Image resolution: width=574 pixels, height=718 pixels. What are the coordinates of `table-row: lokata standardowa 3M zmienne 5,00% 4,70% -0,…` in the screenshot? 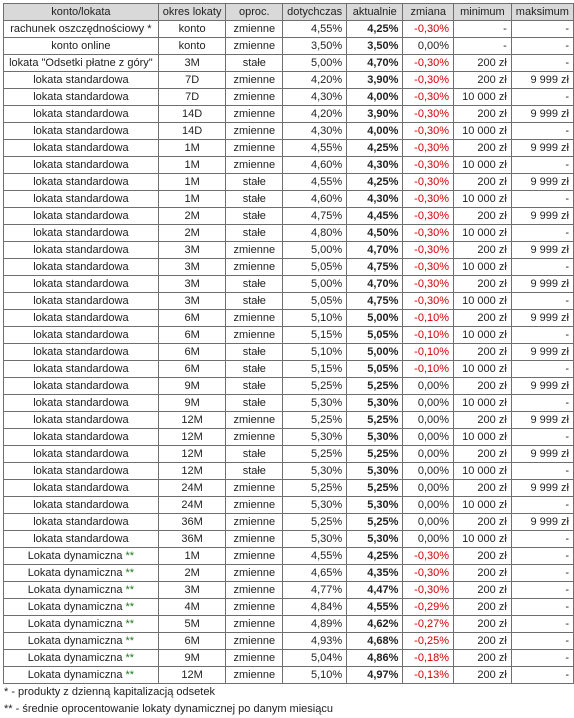 It's located at (288, 250).